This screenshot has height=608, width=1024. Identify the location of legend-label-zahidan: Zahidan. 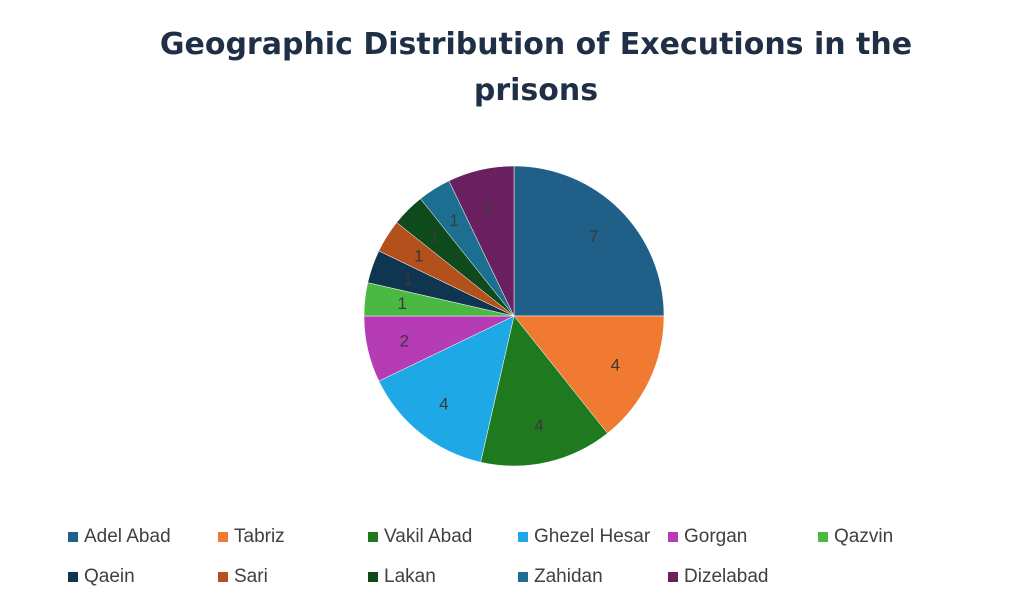
(568, 576).